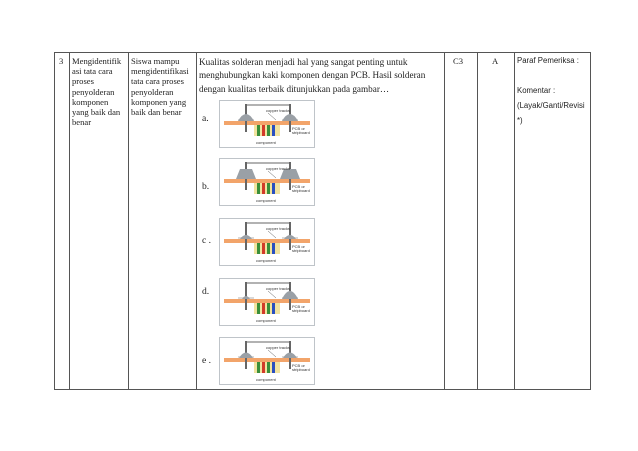 This screenshot has height=451, width=638. Describe the element at coordinates (207, 360) in the screenshot. I see `option-label-e: e .` at that location.